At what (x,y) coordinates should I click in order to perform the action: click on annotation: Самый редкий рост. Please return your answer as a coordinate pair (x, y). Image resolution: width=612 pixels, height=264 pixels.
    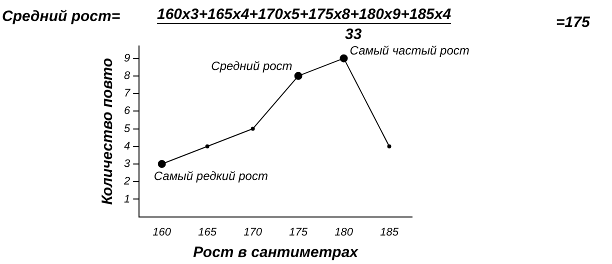
    Looking at the image, I should click on (211, 175).